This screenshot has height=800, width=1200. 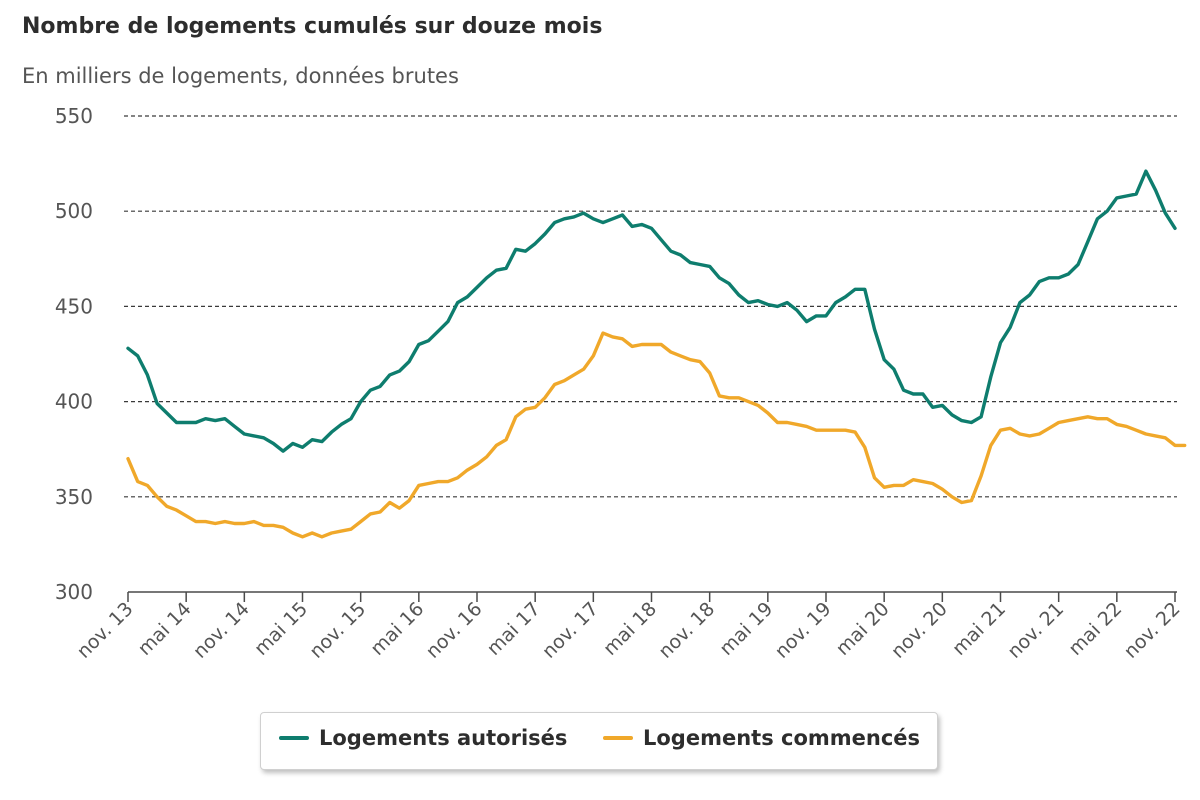 What do you see at coordinates (599, 741) in the screenshot?
I see `legend: Logements autorisés Logements commencés` at bounding box center [599, 741].